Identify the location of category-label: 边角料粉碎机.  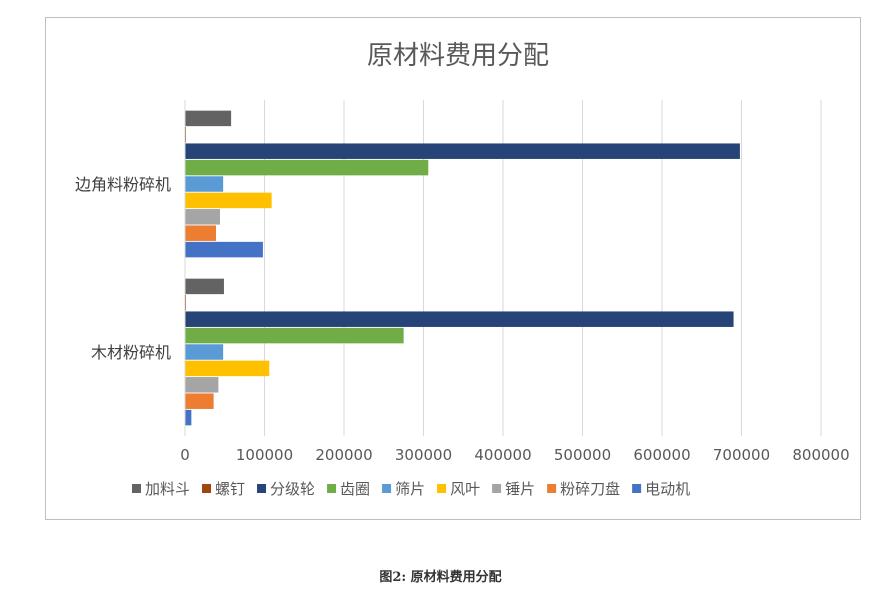
(123, 184).